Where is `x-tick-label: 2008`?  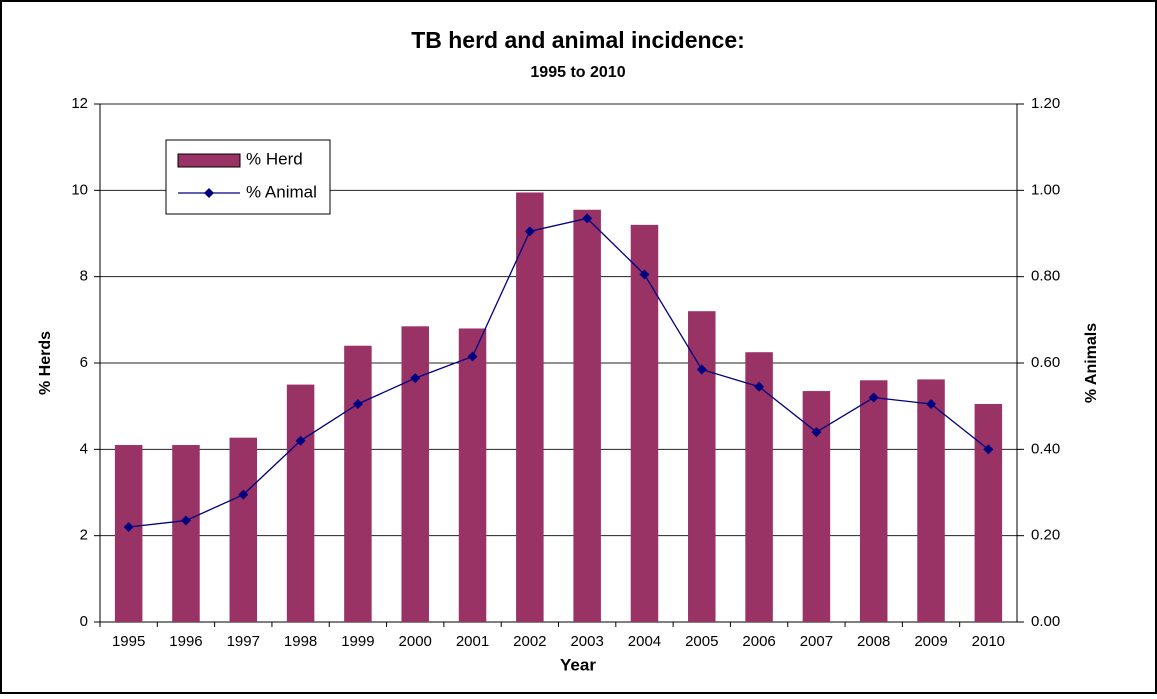 x-tick-label: 2008 is located at coordinates (873, 641).